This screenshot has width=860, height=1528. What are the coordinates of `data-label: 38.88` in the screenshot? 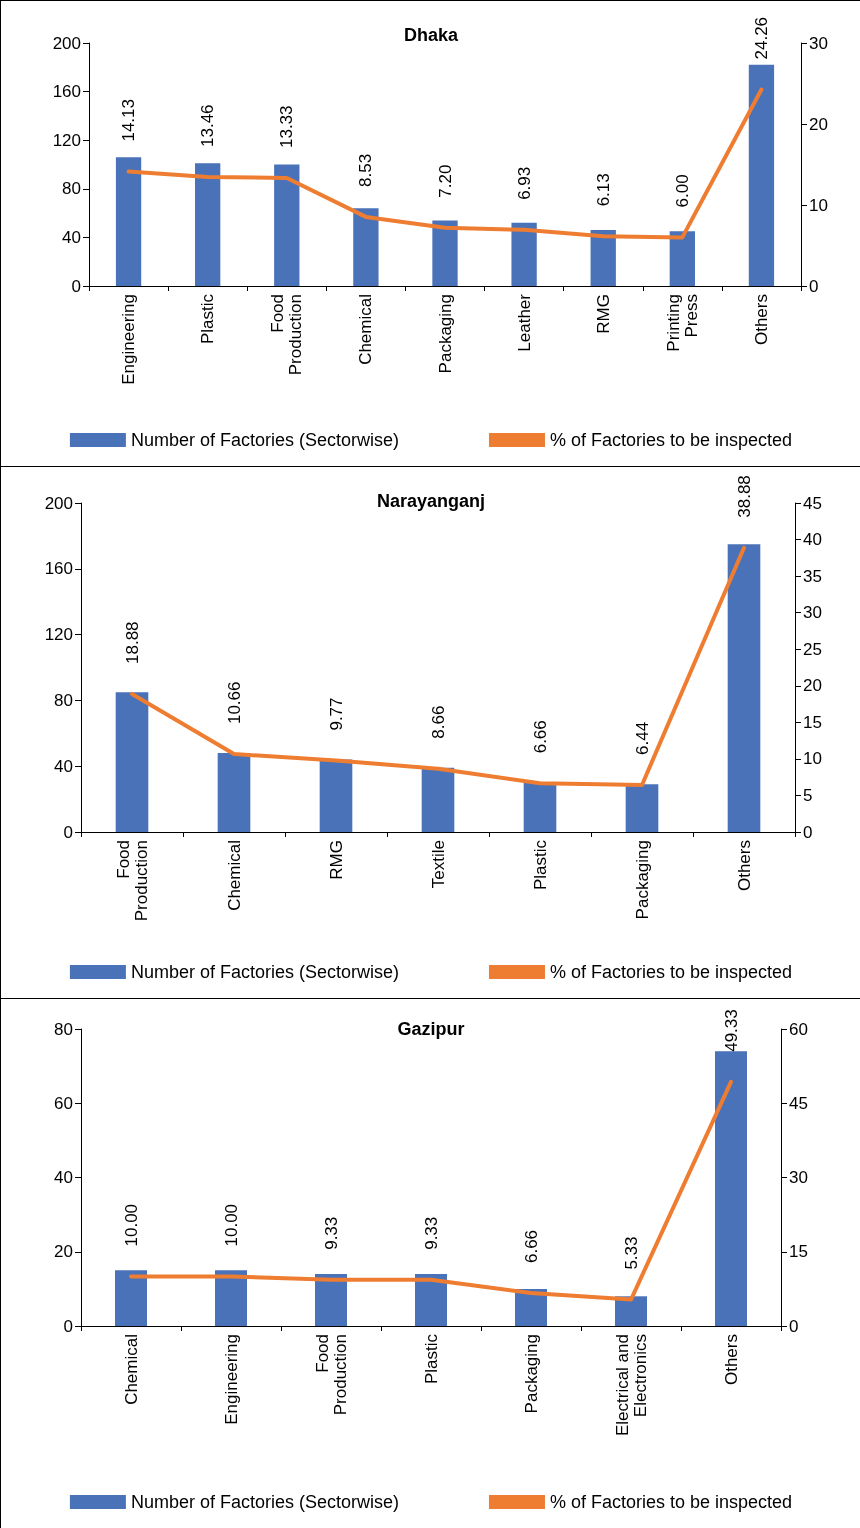 It's located at (744, 496).